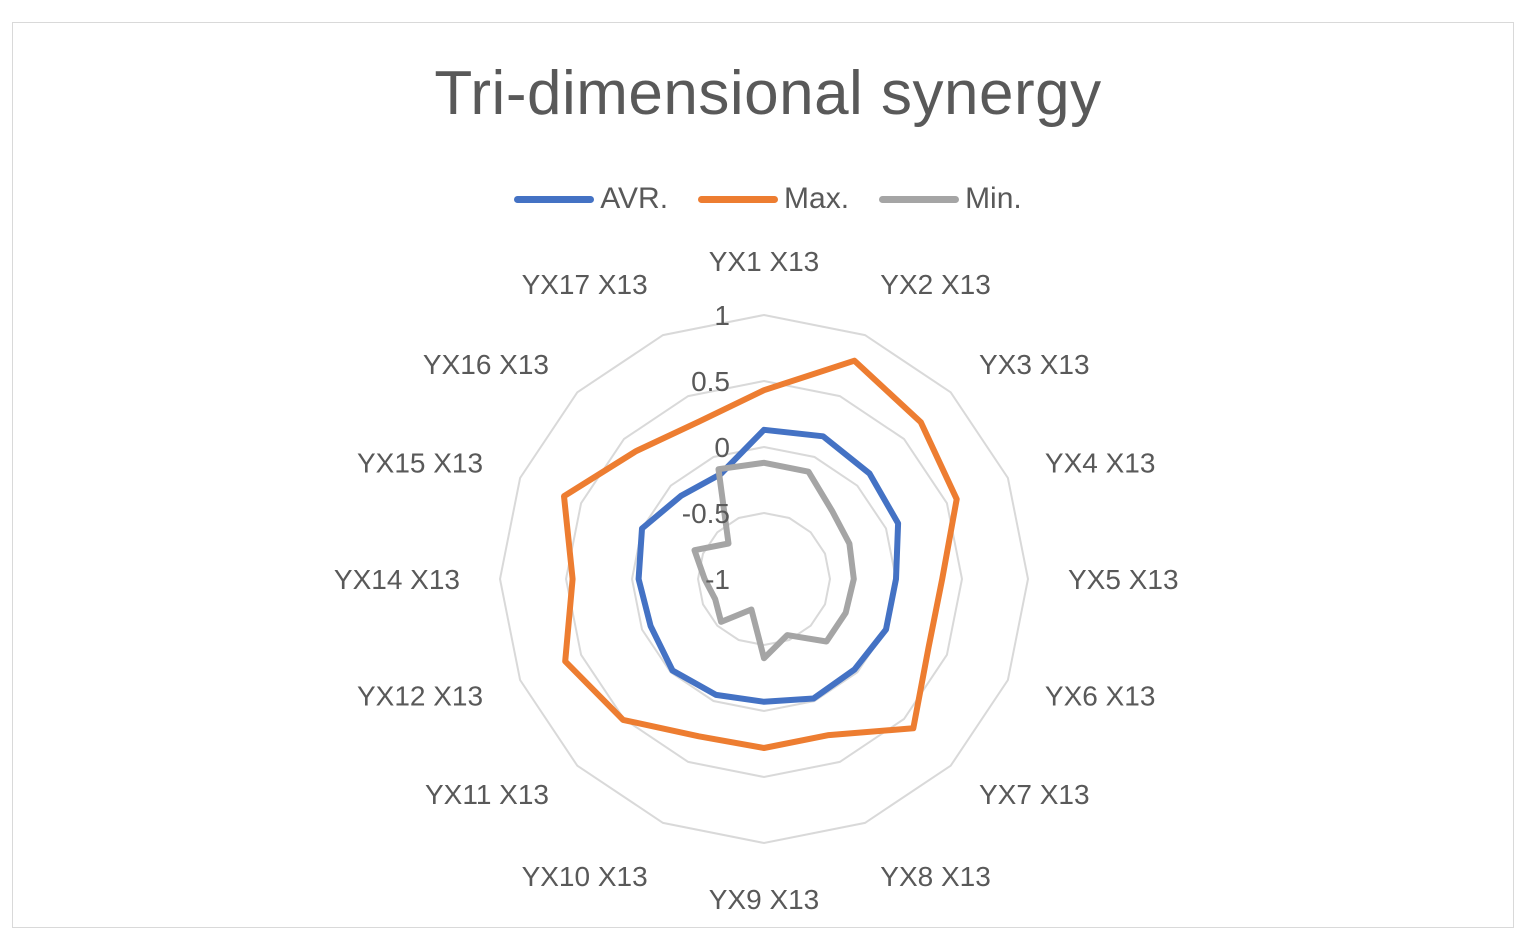 The height and width of the screenshot is (950, 1536). What do you see at coordinates (1100, 463) in the screenshot?
I see `category-label: YX4 X13` at bounding box center [1100, 463].